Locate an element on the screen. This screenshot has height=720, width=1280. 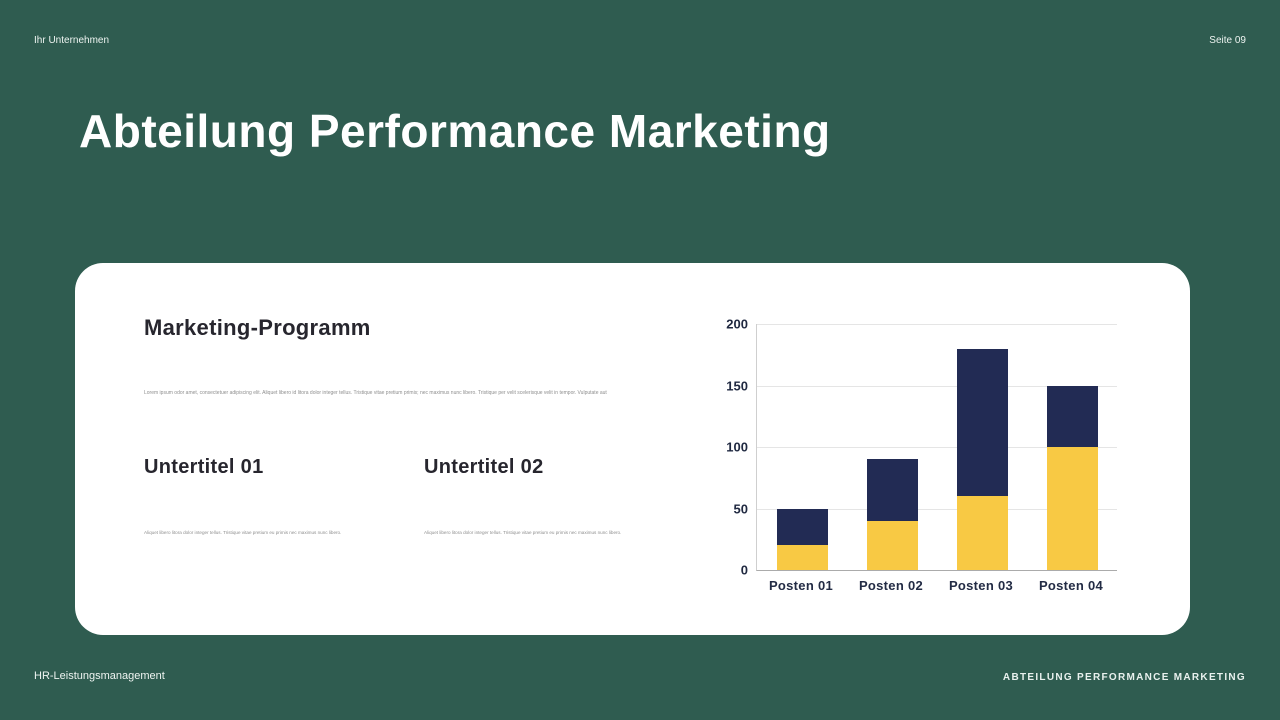
chart-x-axis: Posten 01 Posten 02 Posten 03 Posten 04 is located at coordinates (936, 585).